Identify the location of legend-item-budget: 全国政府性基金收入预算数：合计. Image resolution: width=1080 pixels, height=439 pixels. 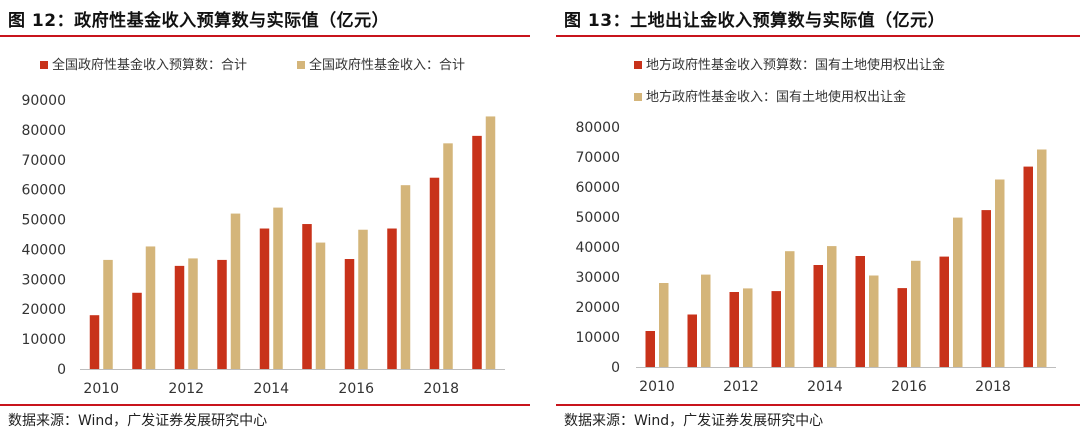
(143, 63).